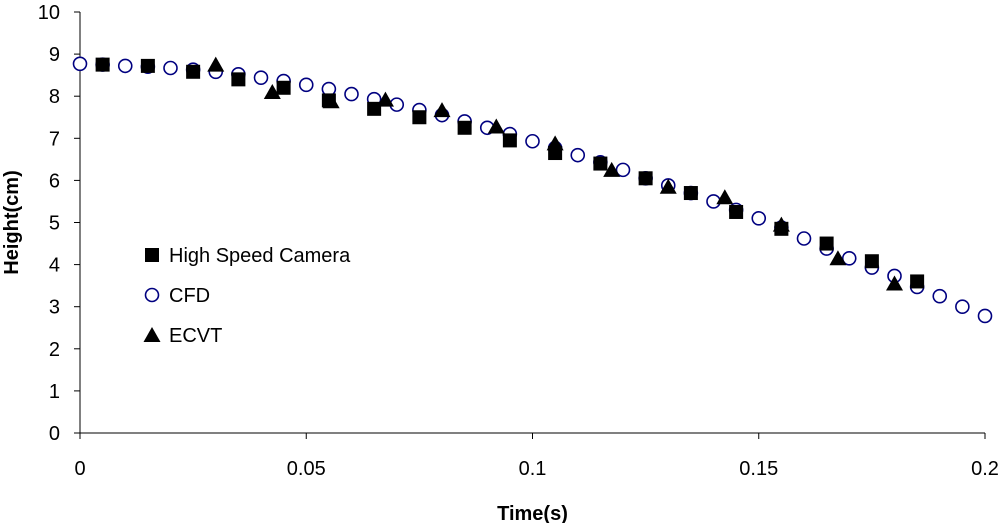  Describe the element at coordinates (758, 469) in the screenshot. I see `x-tick-label: 0.15` at that location.